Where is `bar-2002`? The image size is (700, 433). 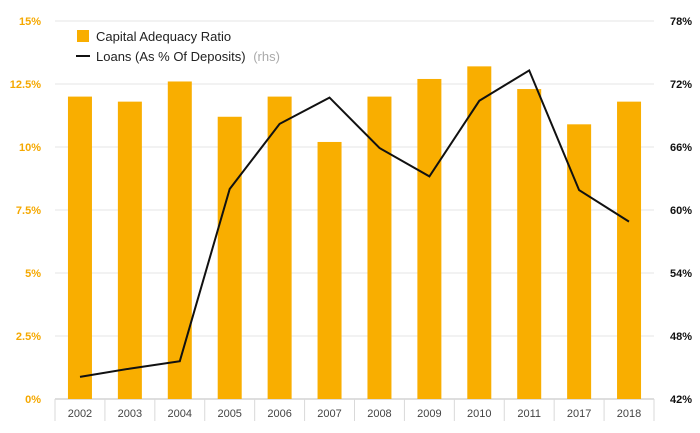 bar-2002 is located at coordinates (79, 247).